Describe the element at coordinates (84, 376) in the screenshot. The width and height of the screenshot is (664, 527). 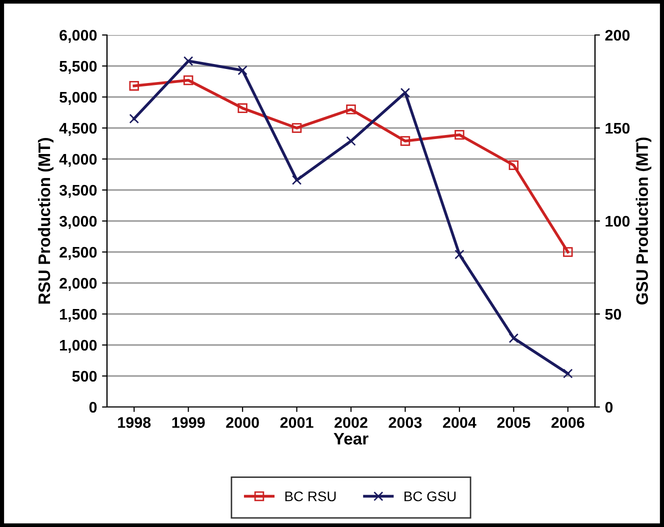
I see `y-tick-label: 500` at that location.